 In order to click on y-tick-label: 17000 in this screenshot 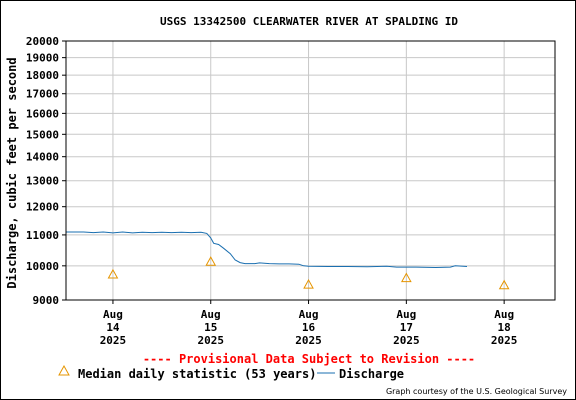, I will do `click(42, 94)`.